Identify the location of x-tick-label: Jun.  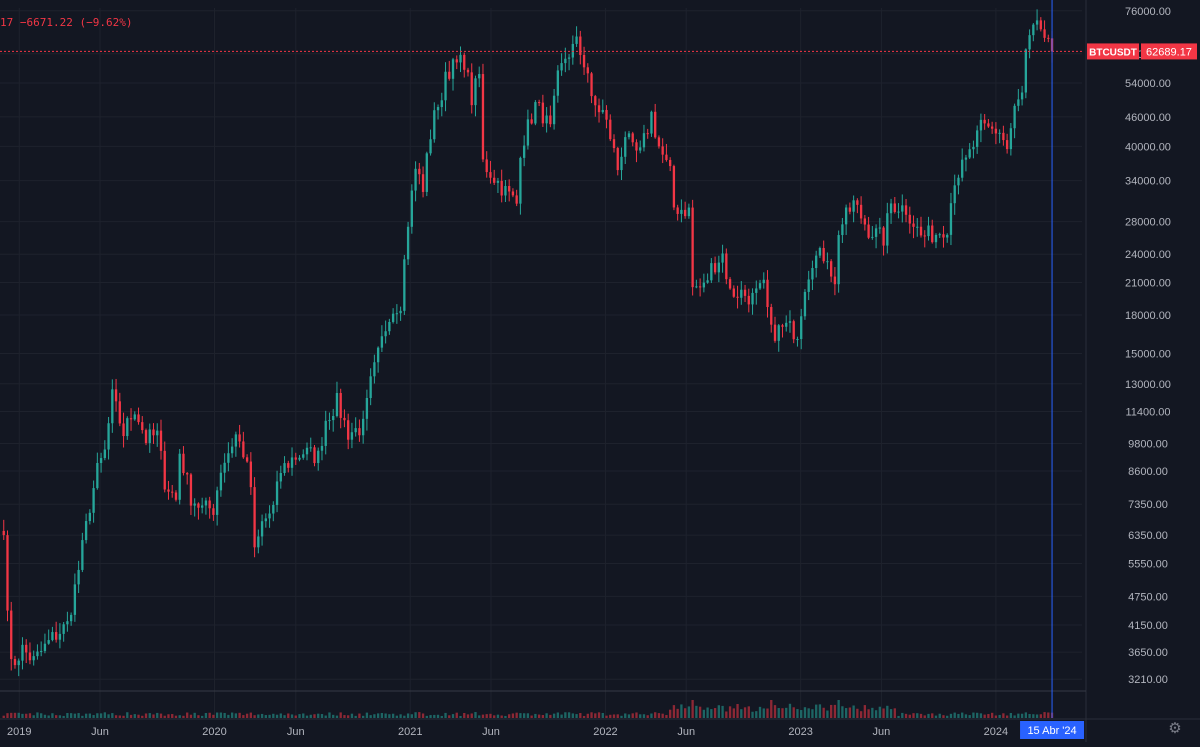
(491, 732).